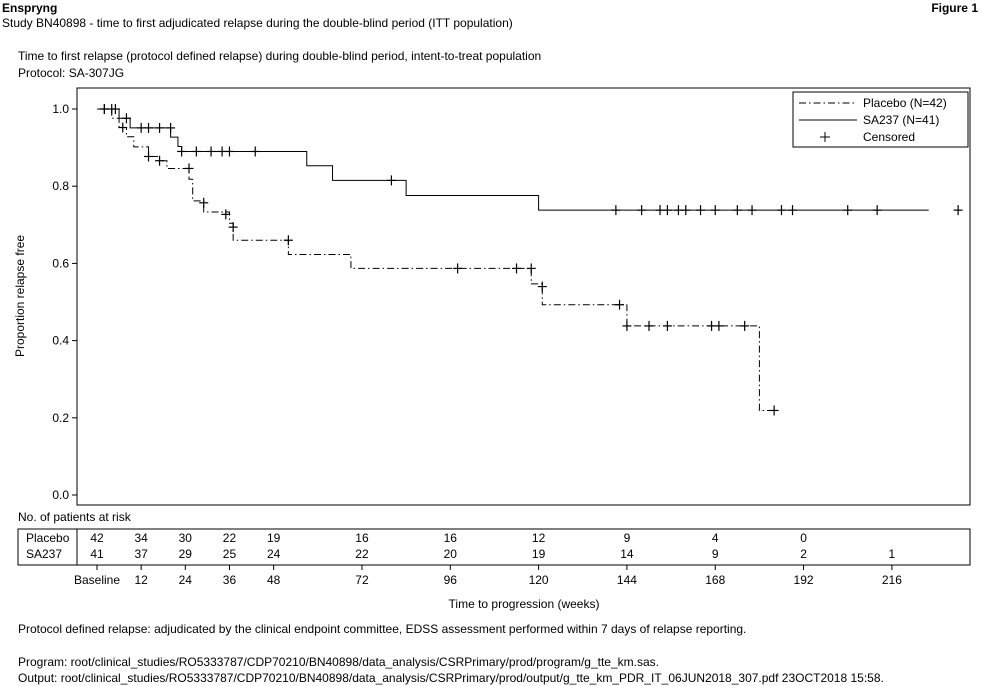 The height and width of the screenshot is (686, 983). Describe the element at coordinates (20, 296) in the screenshot. I see `y-axis-label: Proportion relapse free` at that location.